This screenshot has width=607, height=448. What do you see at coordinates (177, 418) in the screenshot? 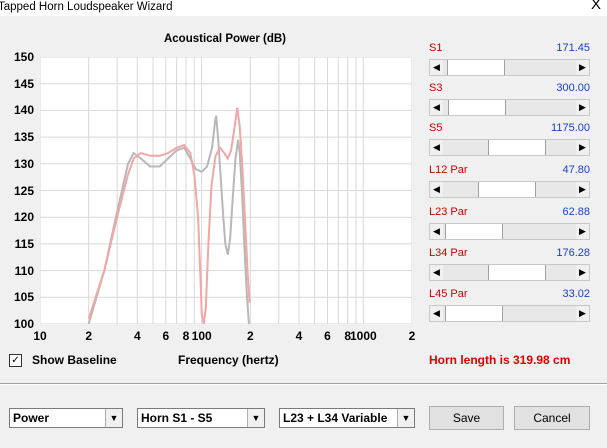
I see `horn-dropdown-value: Horn S1 - S5` at bounding box center [177, 418].